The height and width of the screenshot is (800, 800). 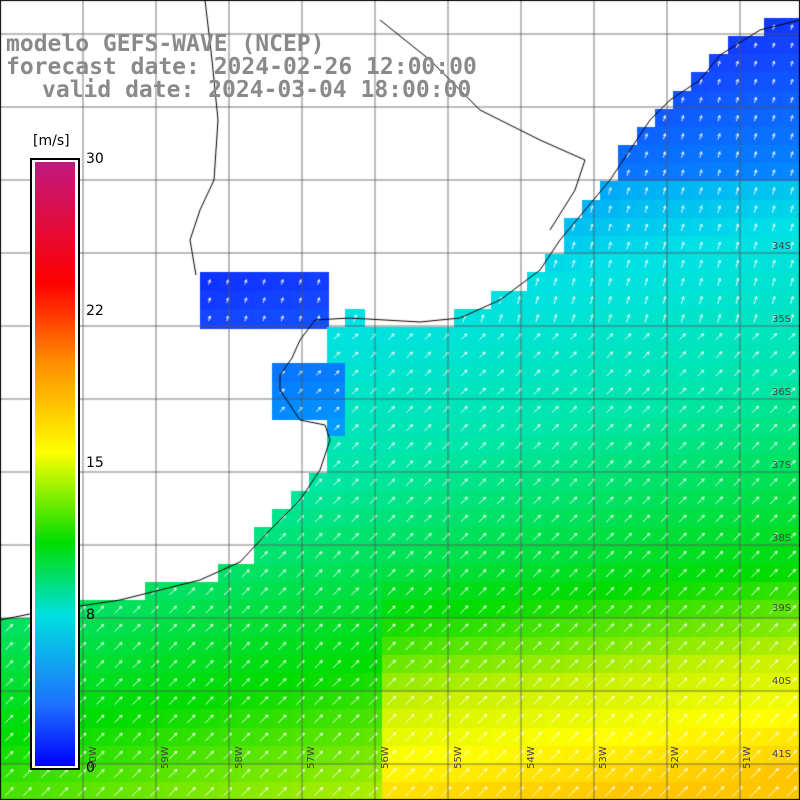 I want to click on lon-label: 59W, so click(x=165, y=757).